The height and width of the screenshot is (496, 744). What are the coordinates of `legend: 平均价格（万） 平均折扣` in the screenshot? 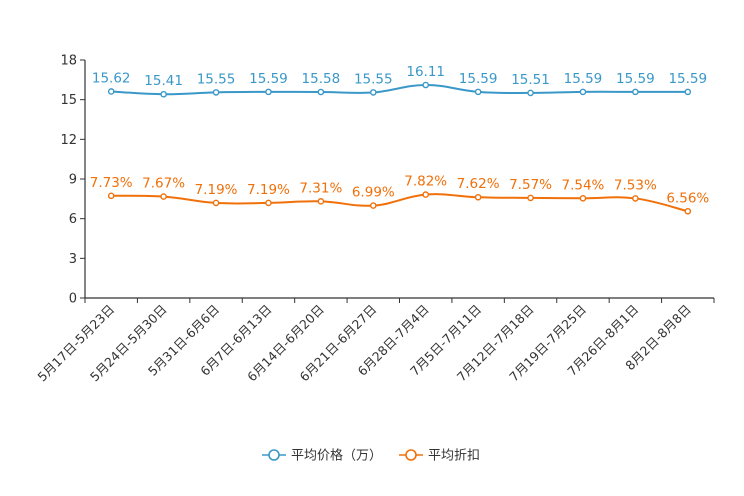 It's located at (371, 456).